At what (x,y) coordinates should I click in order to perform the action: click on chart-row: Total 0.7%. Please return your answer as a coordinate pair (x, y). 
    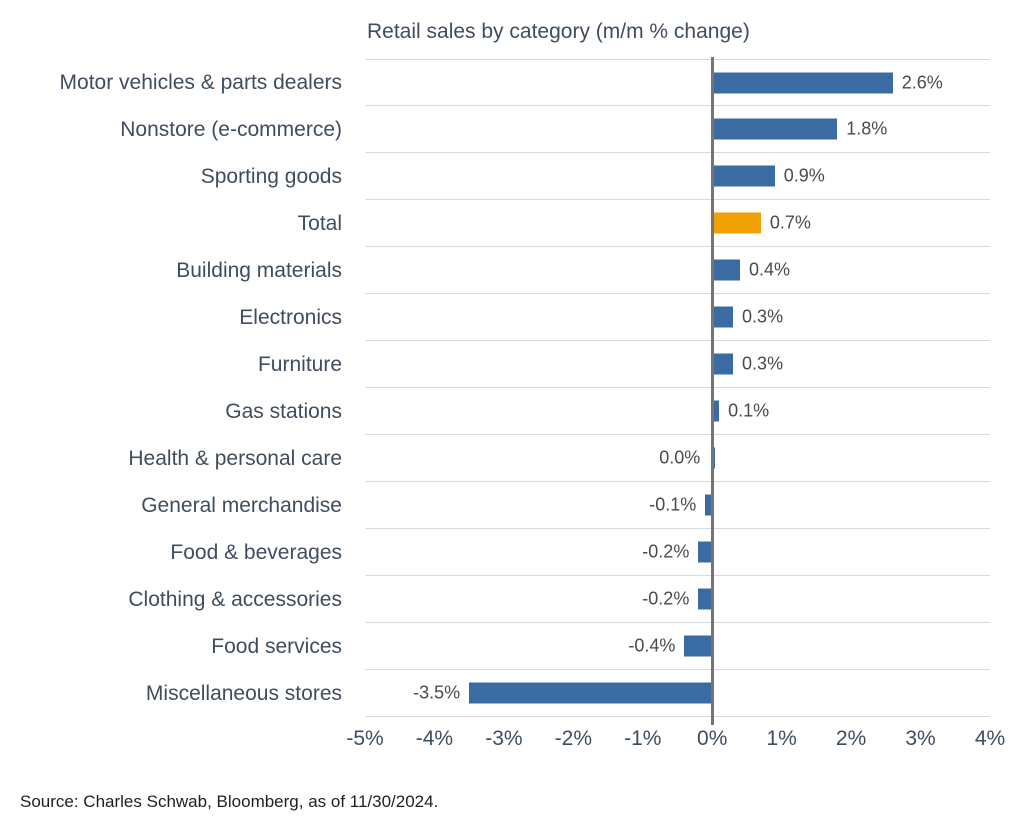
    Looking at the image, I should click on (510, 223).